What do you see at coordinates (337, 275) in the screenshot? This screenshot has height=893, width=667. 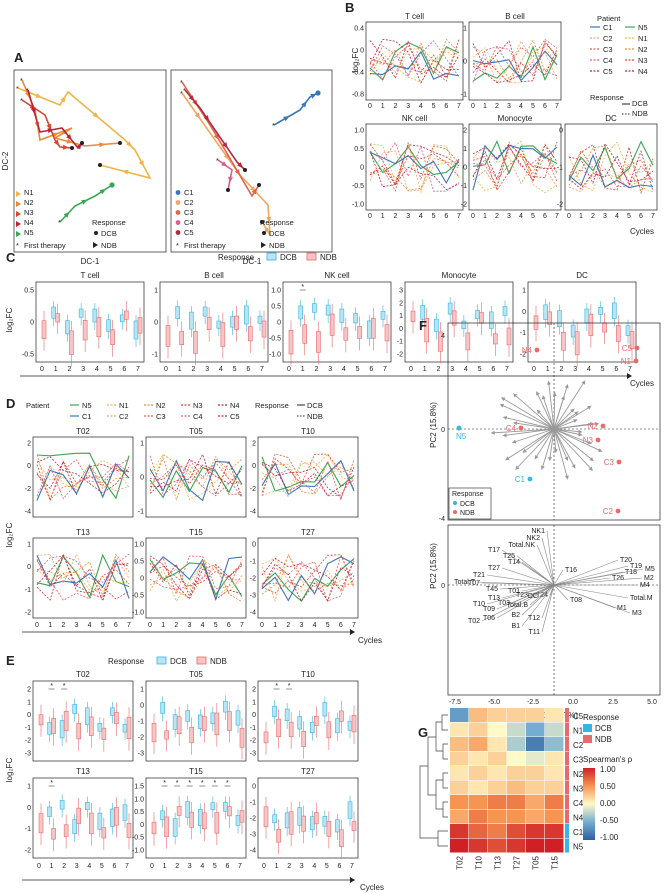 I see `plot-title: NK cell` at bounding box center [337, 275].